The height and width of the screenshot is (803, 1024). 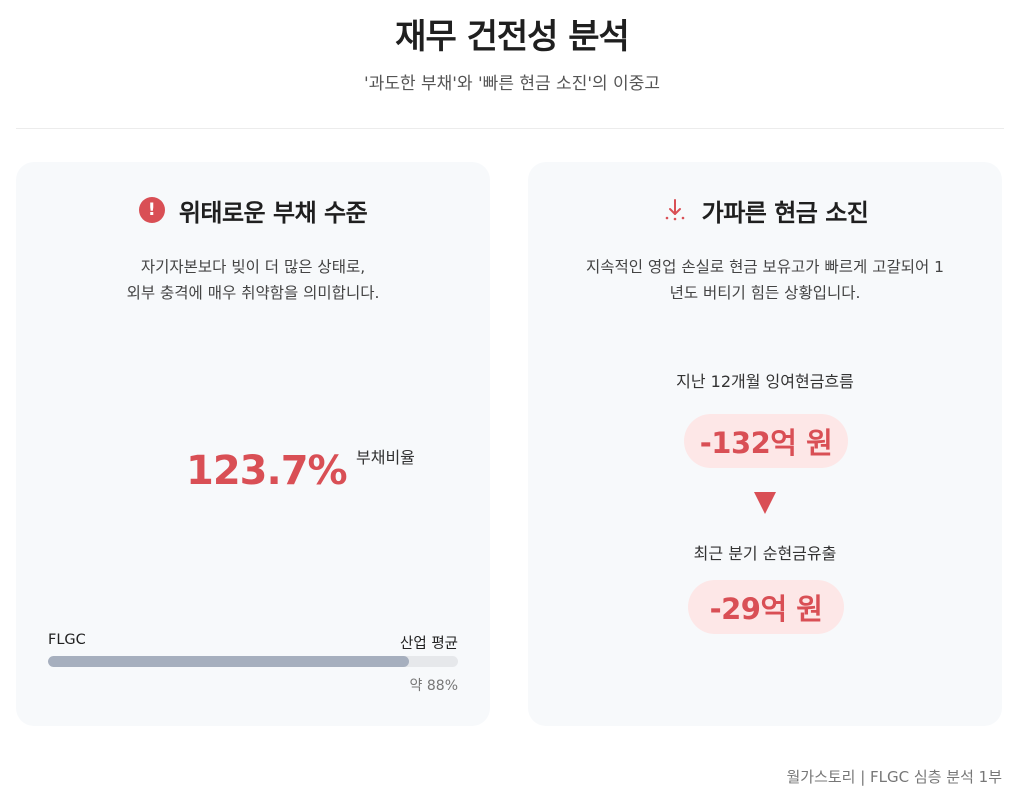 I want to click on comparison-bar-track, so click(x=253, y=661).